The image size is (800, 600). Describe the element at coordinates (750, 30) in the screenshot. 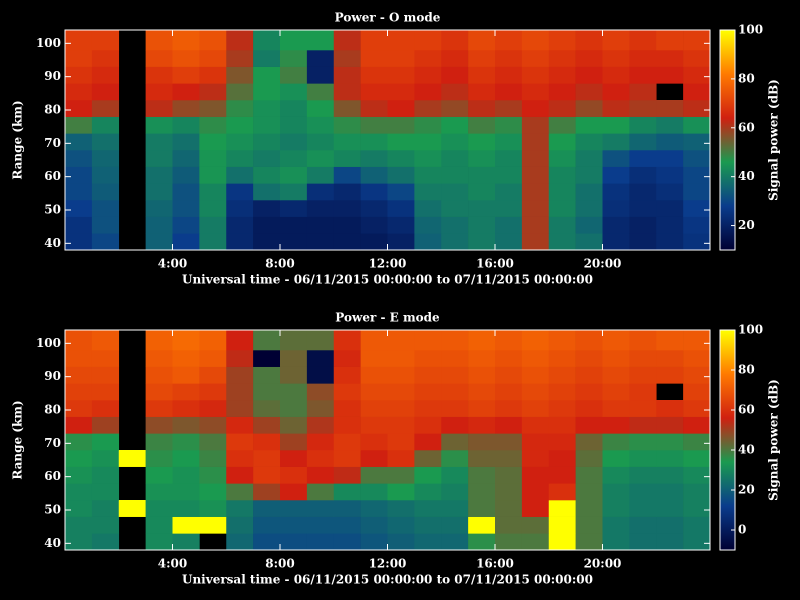

I see `colorbar-tick-label: 100` at that location.